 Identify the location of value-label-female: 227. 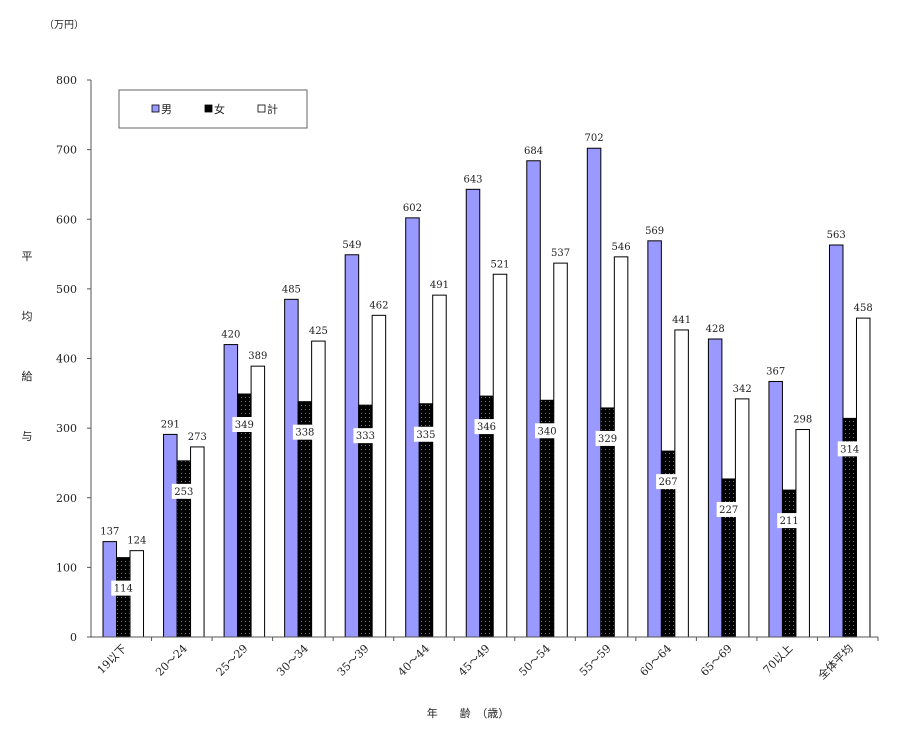
(728, 510).